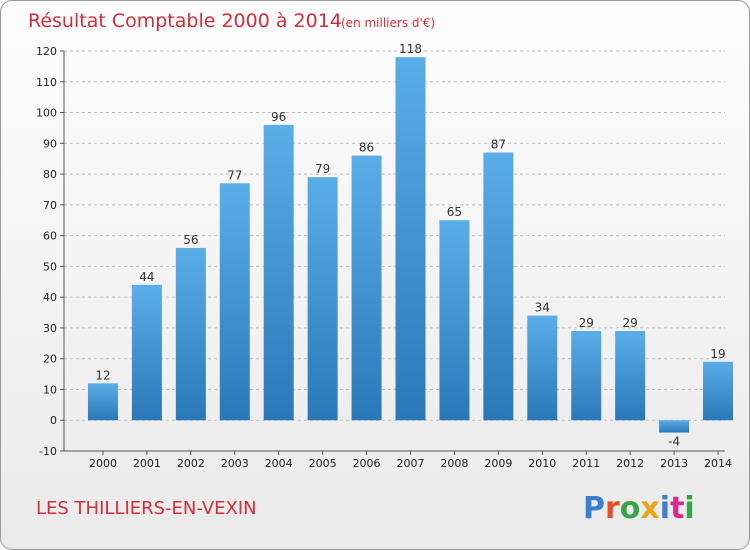 This screenshot has height=550, width=750. Describe the element at coordinates (191, 463) in the screenshot. I see `x-tick-label: 2002` at that location.